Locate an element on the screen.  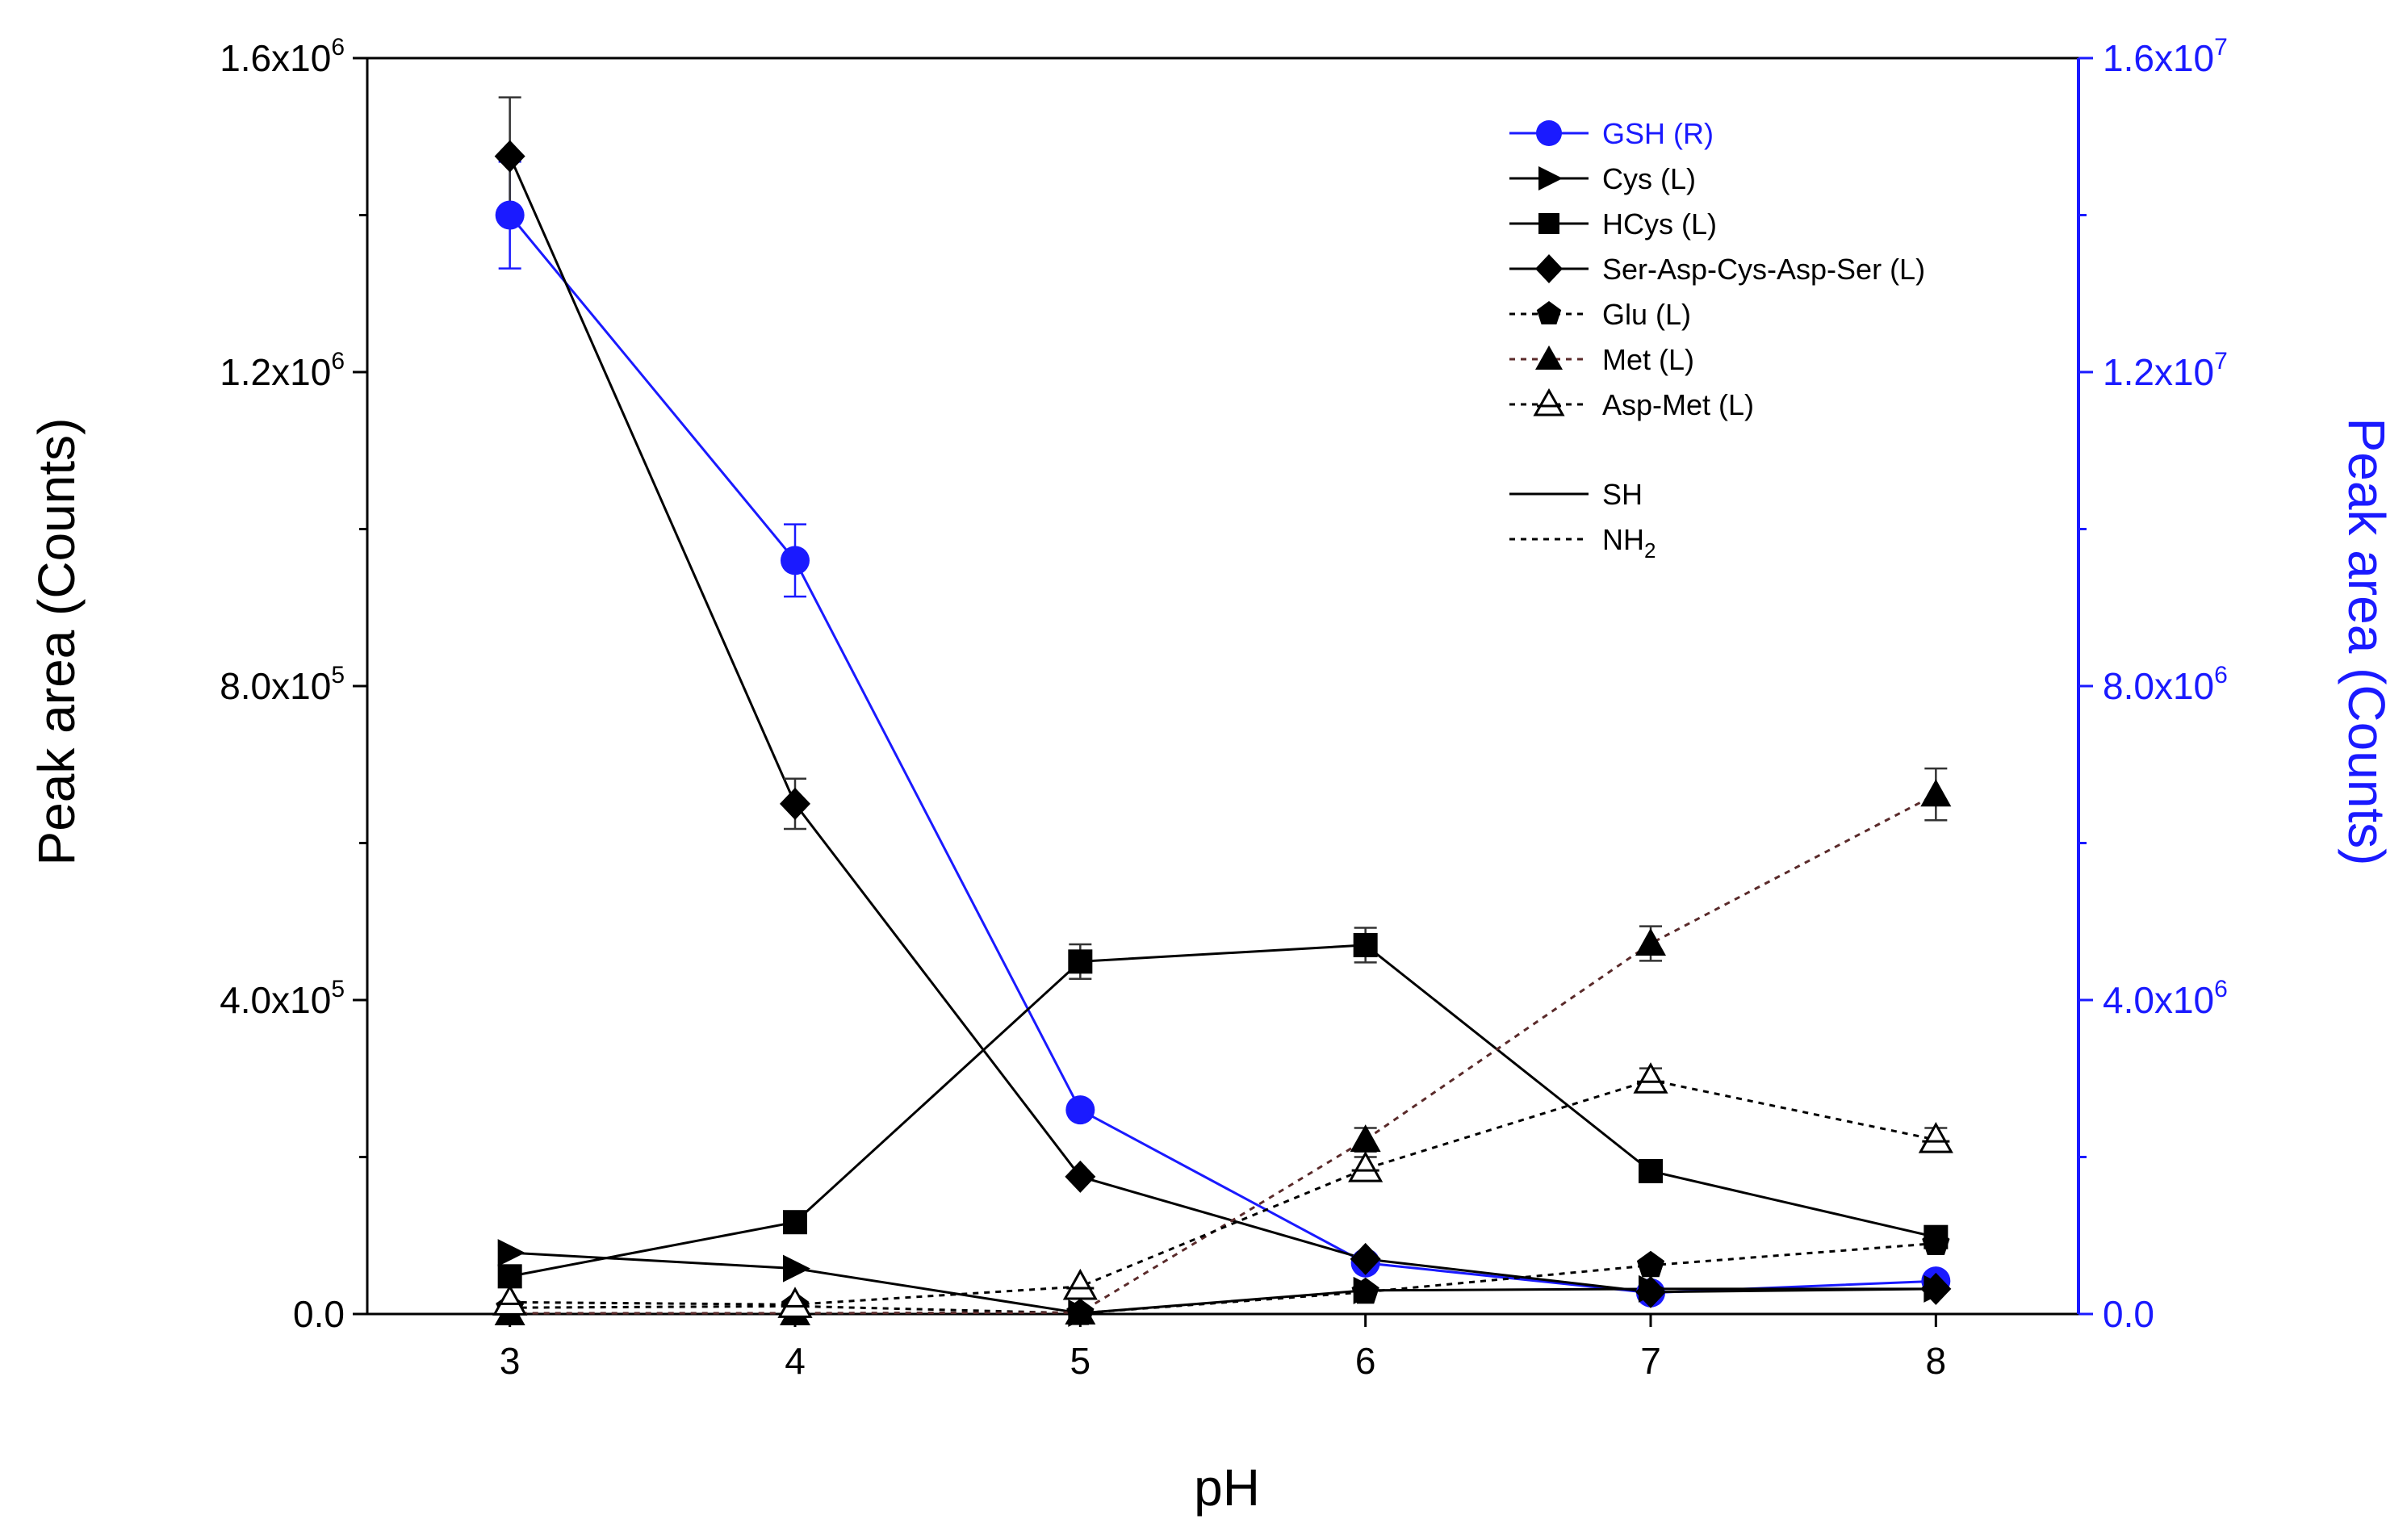
x-axis-title: pH is located at coordinates (1227, 1487).